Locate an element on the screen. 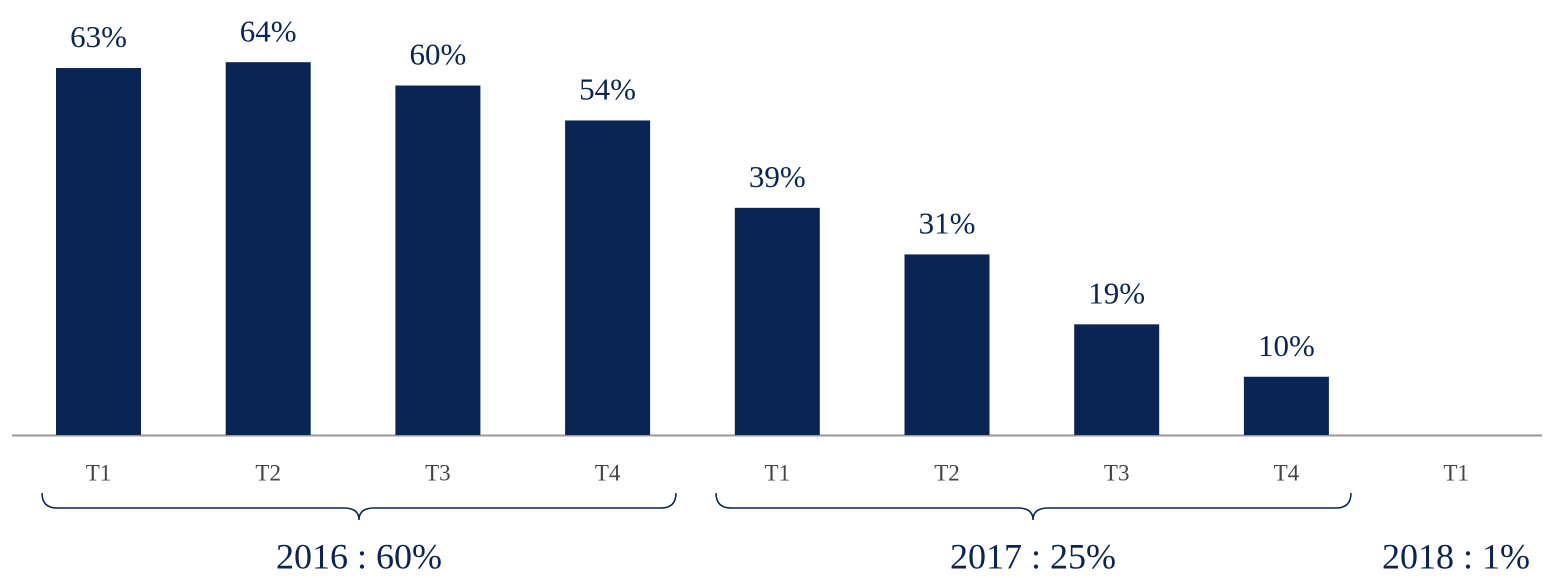  value-label: 39% is located at coordinates (777, 176).